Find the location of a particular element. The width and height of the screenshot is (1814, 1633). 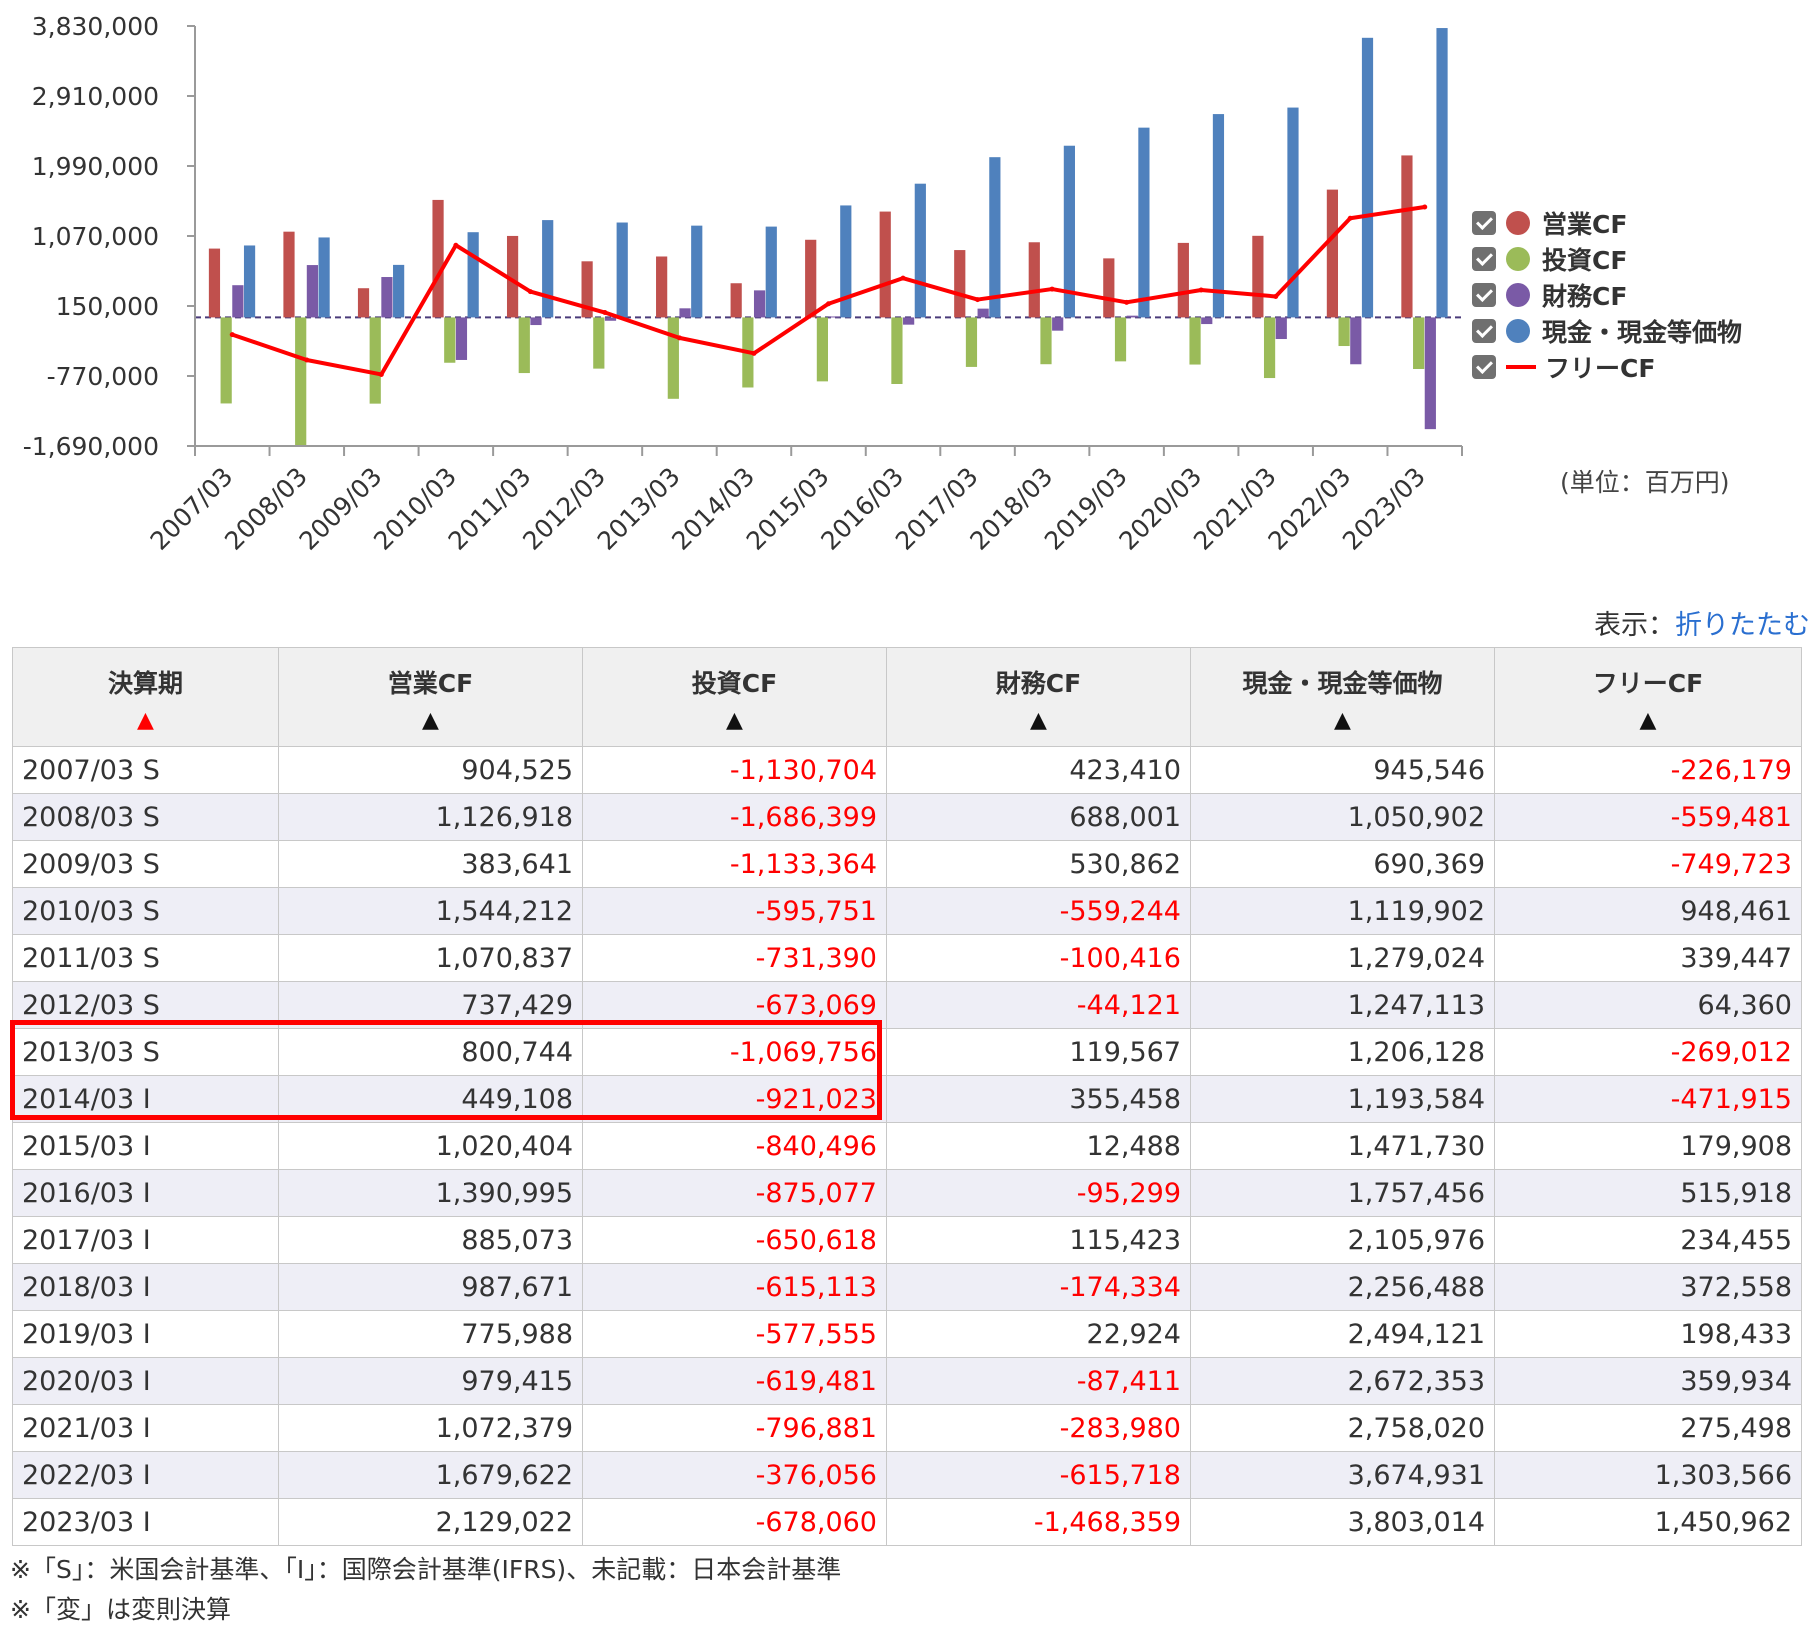

chart-legend: 営業CF 投資CF 財務CF 現金・現金等価物 フリーCF is located at coordinates (1607, 295).